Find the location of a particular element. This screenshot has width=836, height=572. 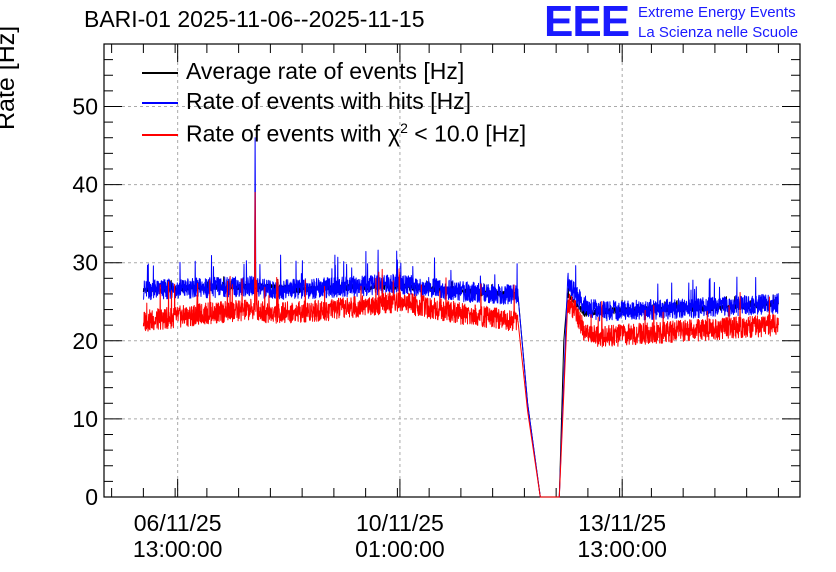

legend-label-chi2-suffix: < 10.0 [Hz] is located at coordinates (467, 133).